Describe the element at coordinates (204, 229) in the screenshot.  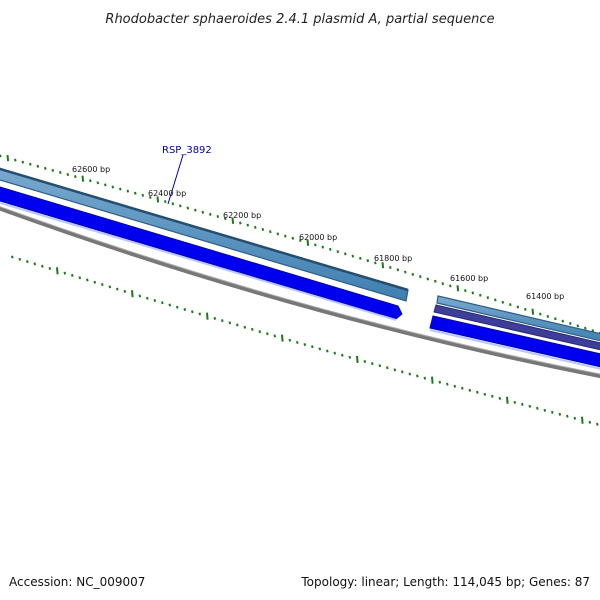
I see `cds-feature-left-edge` at that location.